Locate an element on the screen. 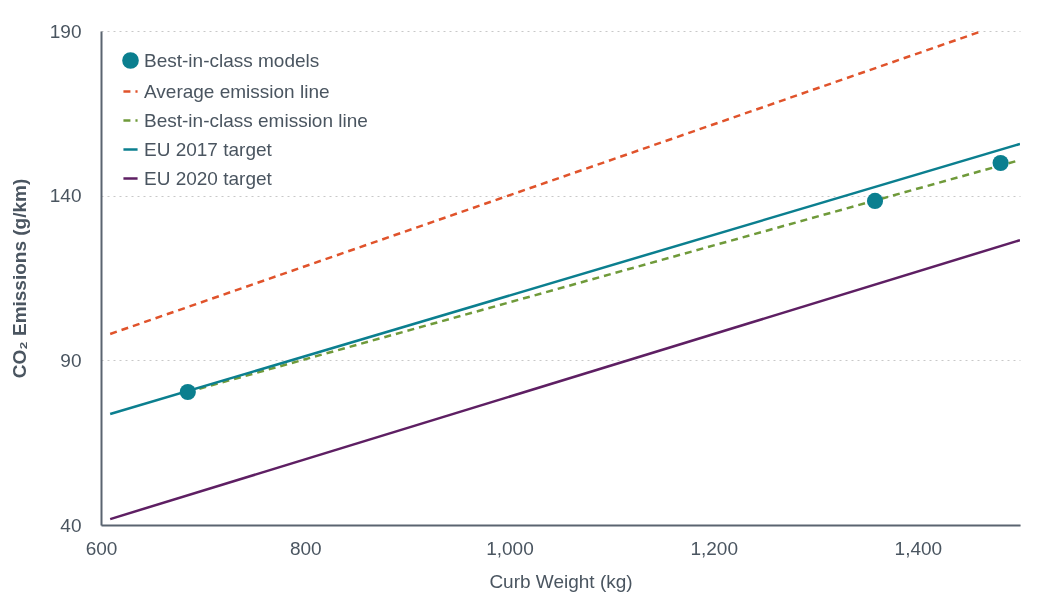 This screenshot has width=1050, height=603. legend-label: Best-in-class emission line is located at coordinates (256, 120).